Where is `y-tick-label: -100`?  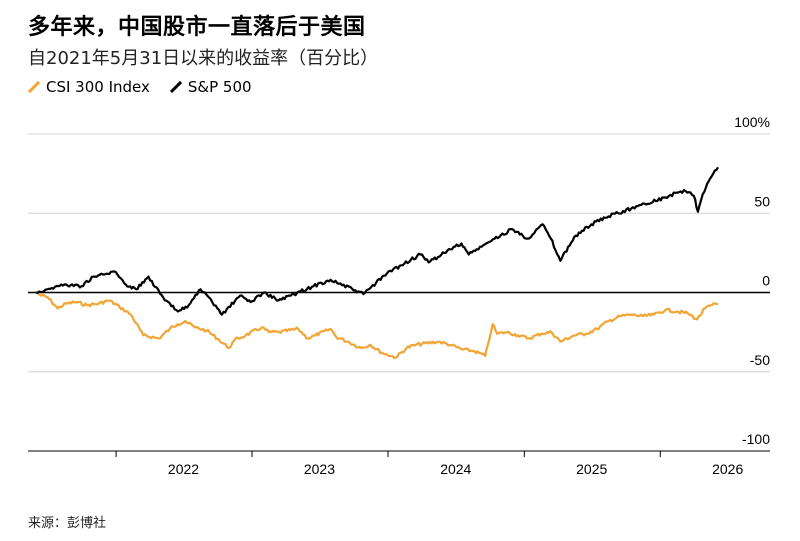
y-tick-label: -100 is located at coordinates (756, 439).